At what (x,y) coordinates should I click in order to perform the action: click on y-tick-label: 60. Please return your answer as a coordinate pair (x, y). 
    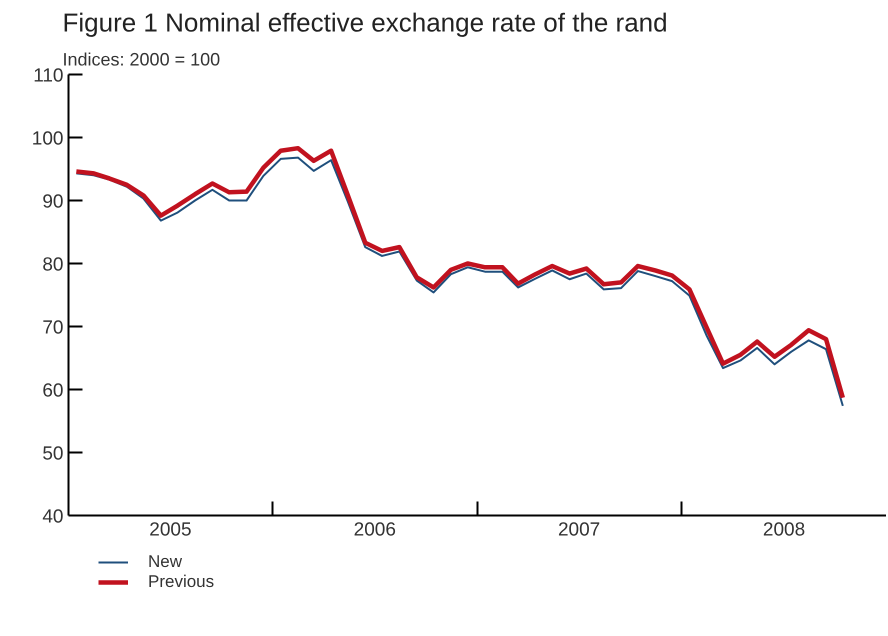
    Looking at the image, I should click on (53, 391).